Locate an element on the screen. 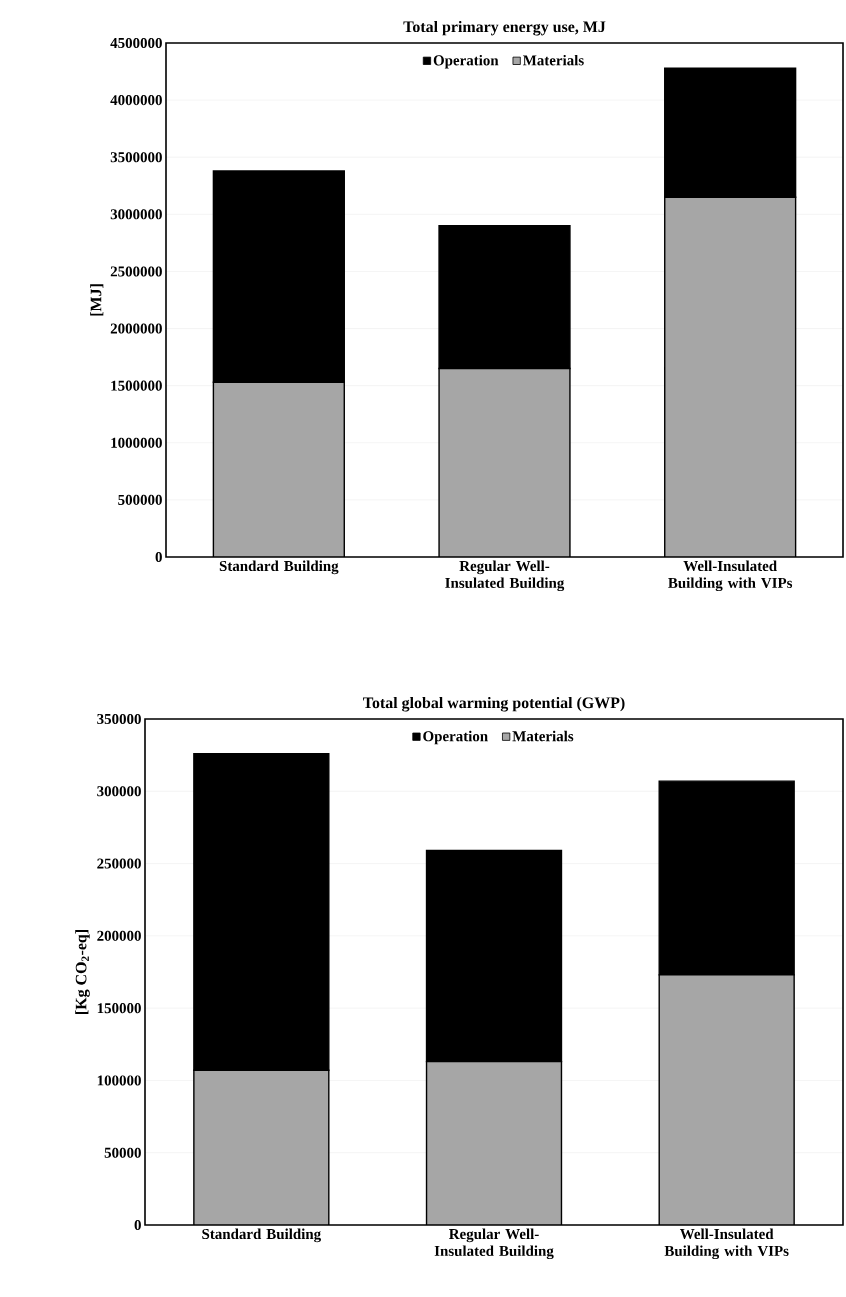 This screenshot has height=1297, width=846. y-tick-label: 4500000 is located at coordinates (136, 43).